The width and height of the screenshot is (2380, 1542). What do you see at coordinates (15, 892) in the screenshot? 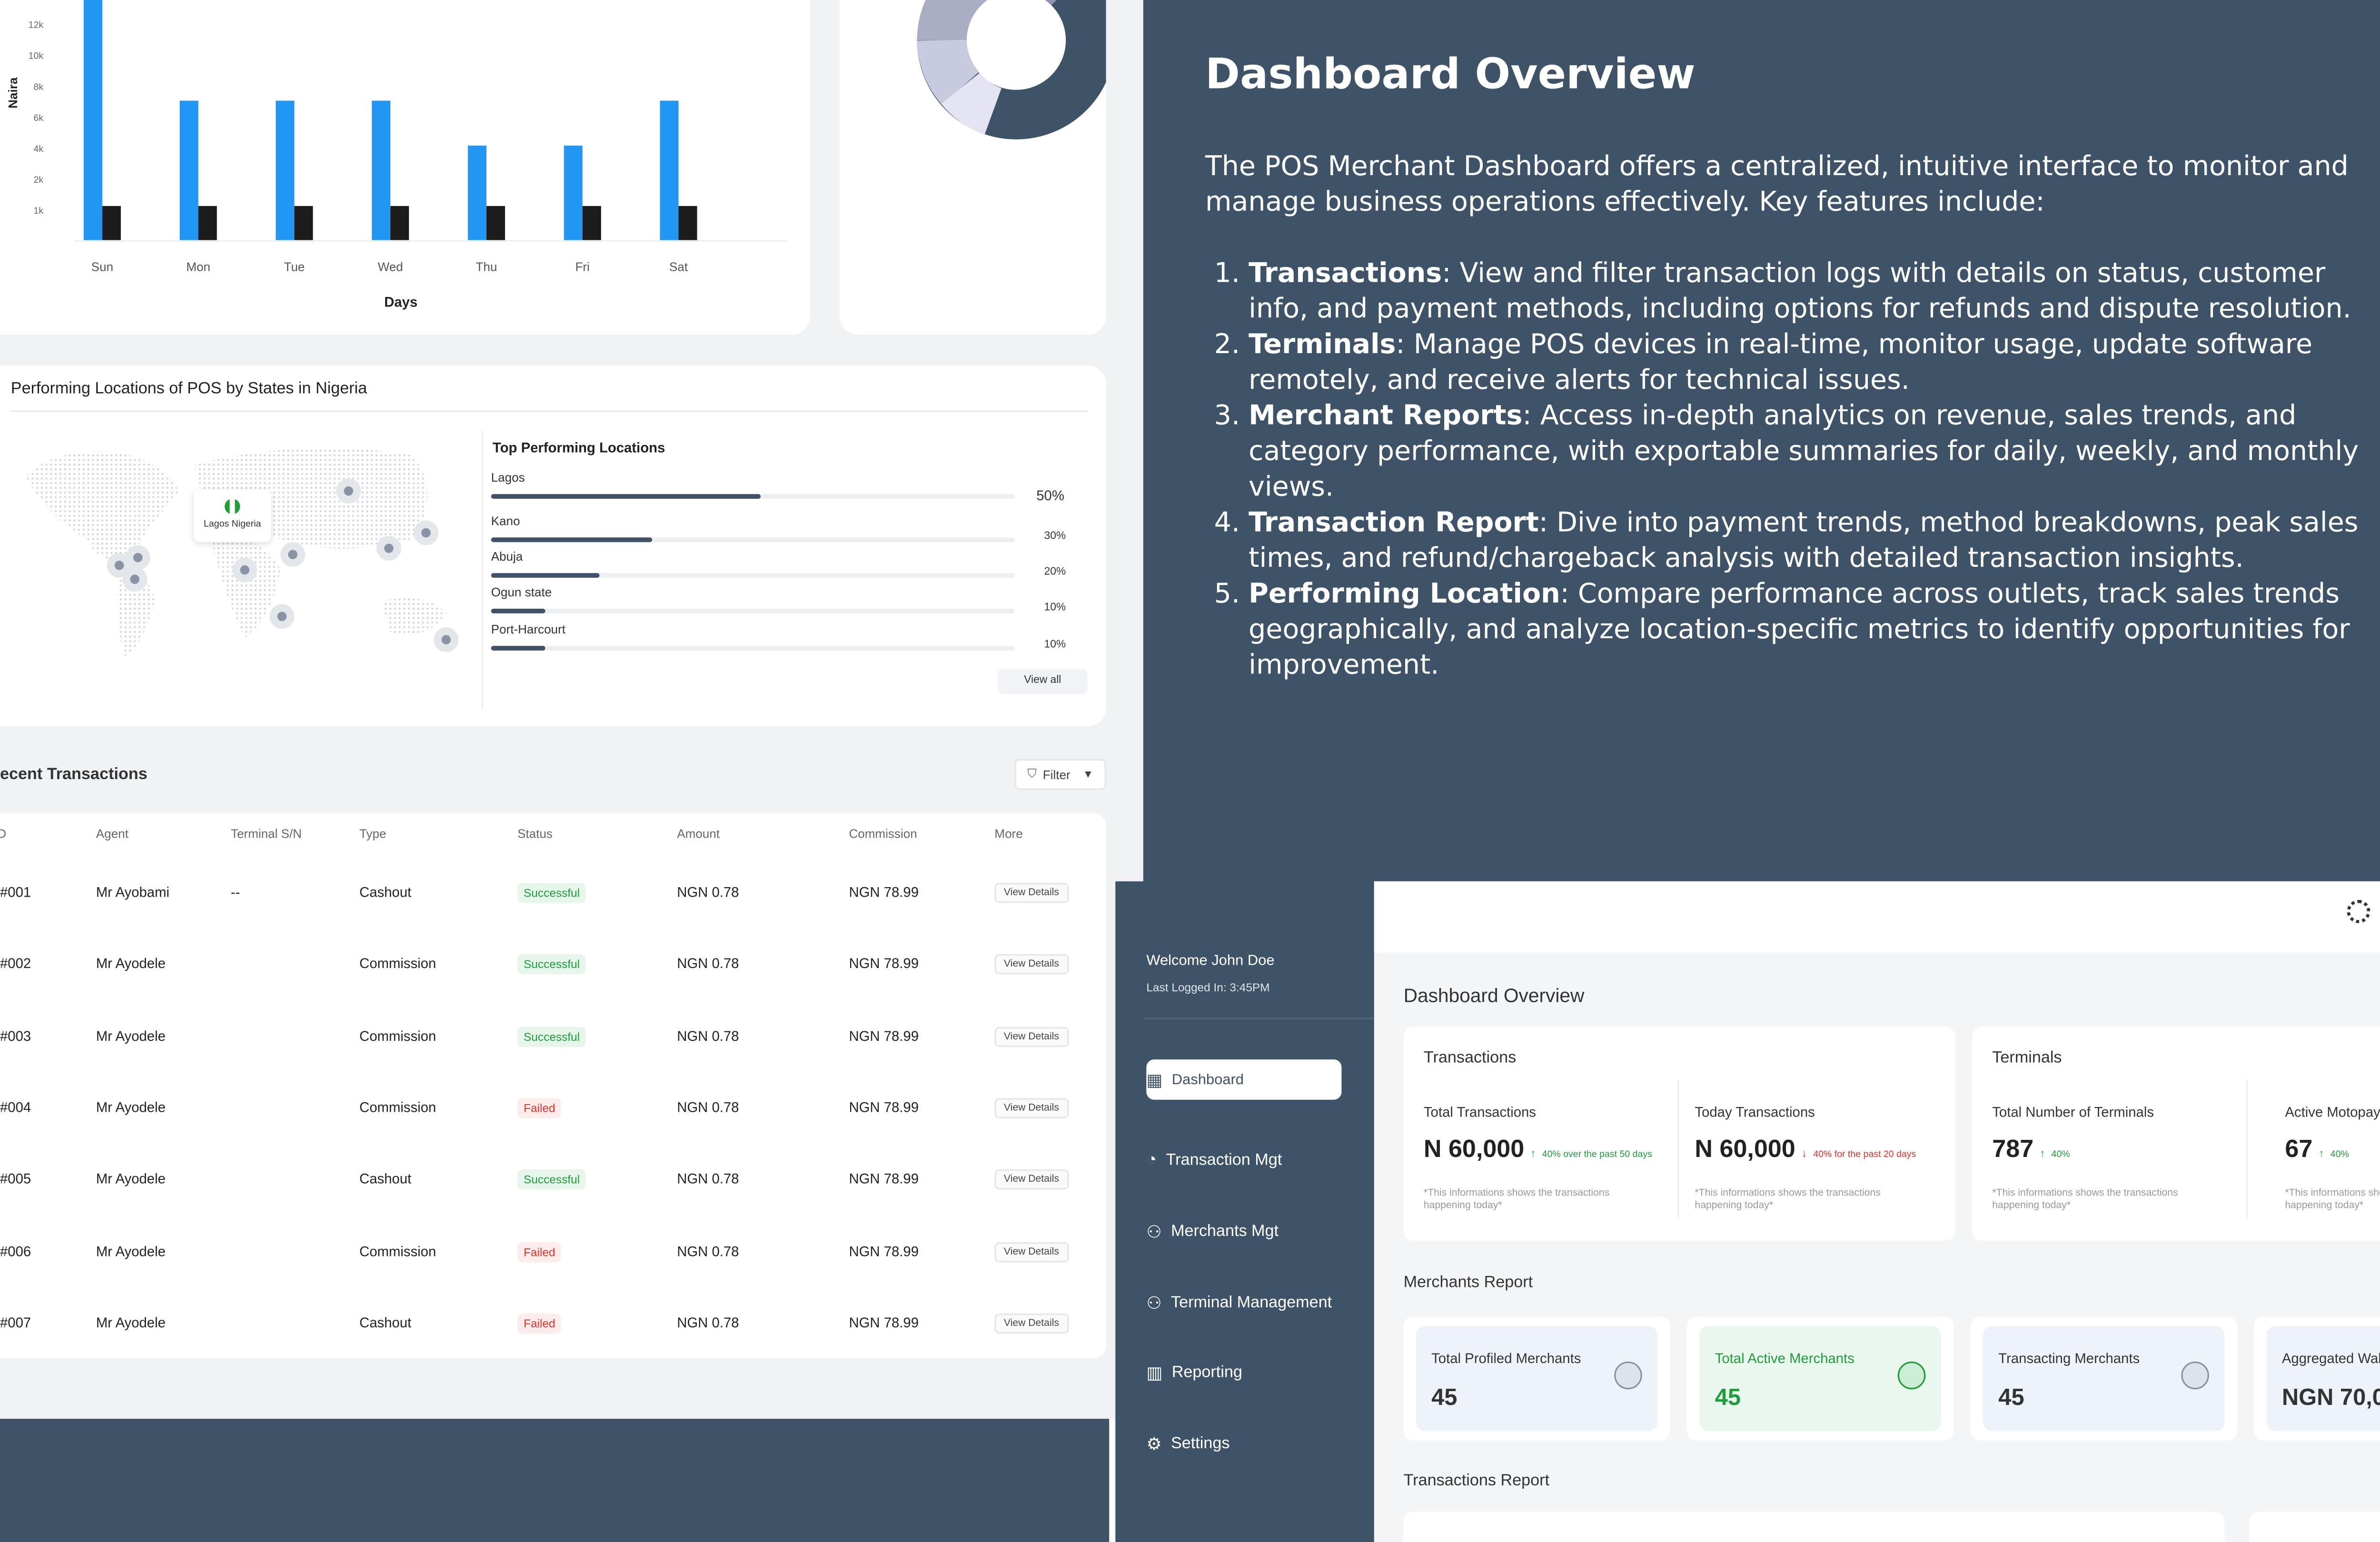
I see `table-cell-id: #001` at bounding box center [15, 892].